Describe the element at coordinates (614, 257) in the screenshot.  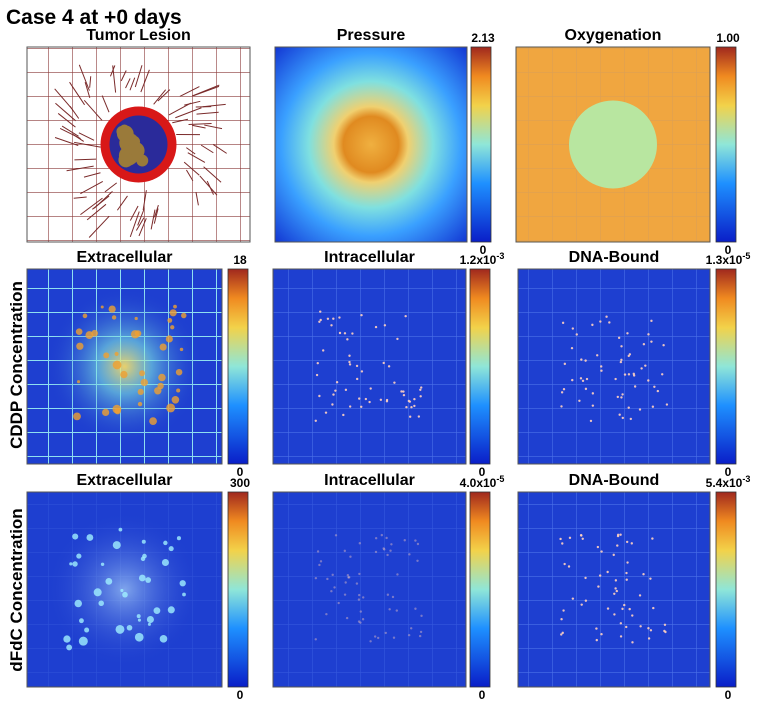
I see `panel-title: DNA-Bound` at that location.